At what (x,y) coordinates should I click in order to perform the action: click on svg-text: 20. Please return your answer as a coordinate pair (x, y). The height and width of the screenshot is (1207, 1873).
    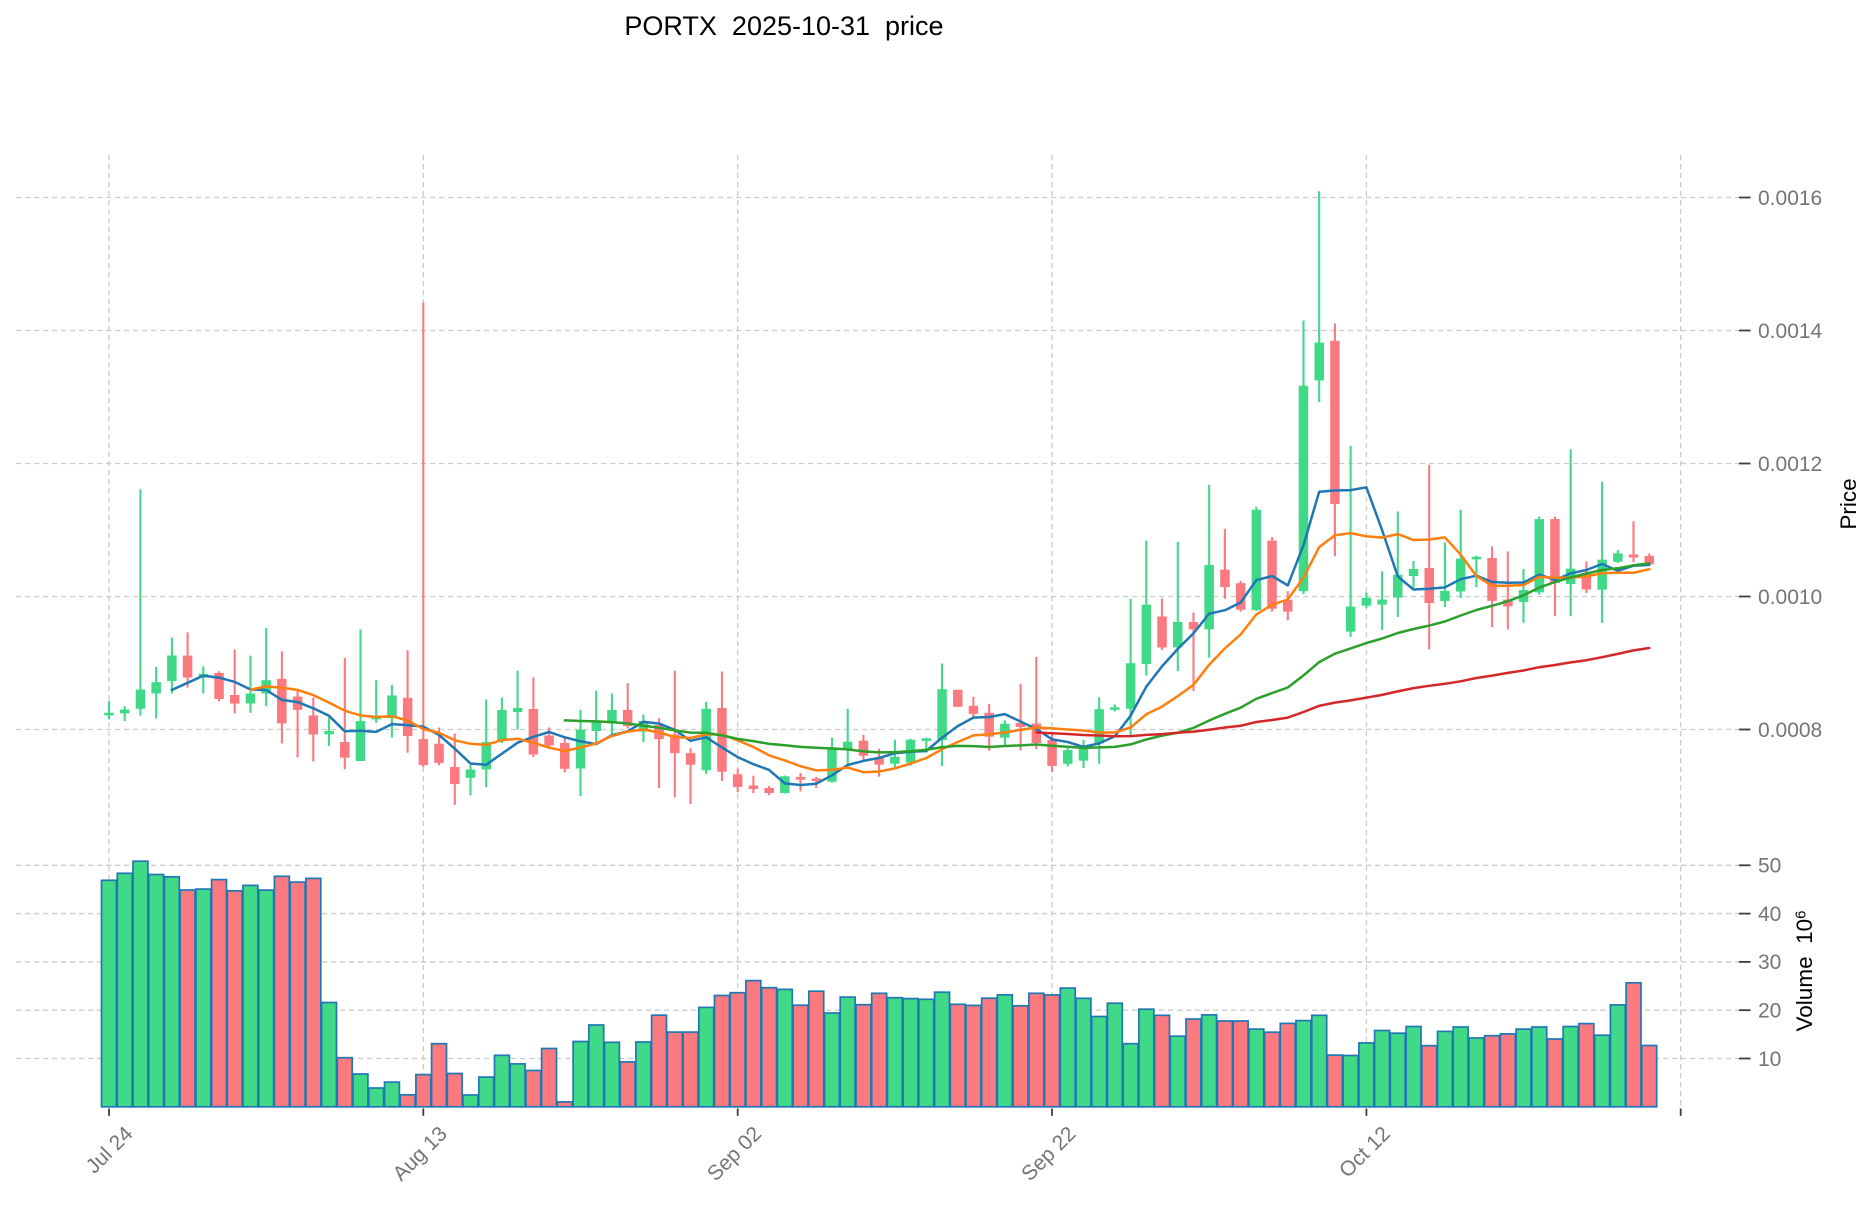
    Looking at the image, I should click on (1769, 1011).